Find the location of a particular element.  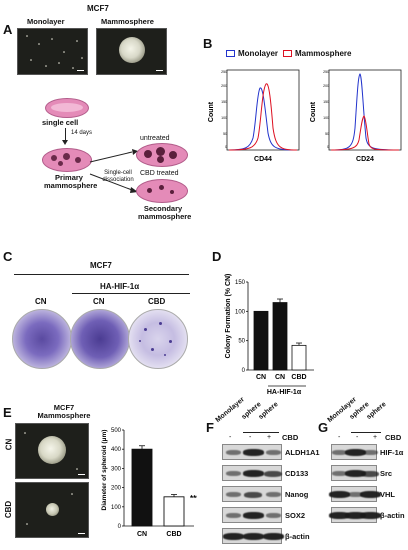

legend-swatch-monolayer is located at coordinates (230, 53).